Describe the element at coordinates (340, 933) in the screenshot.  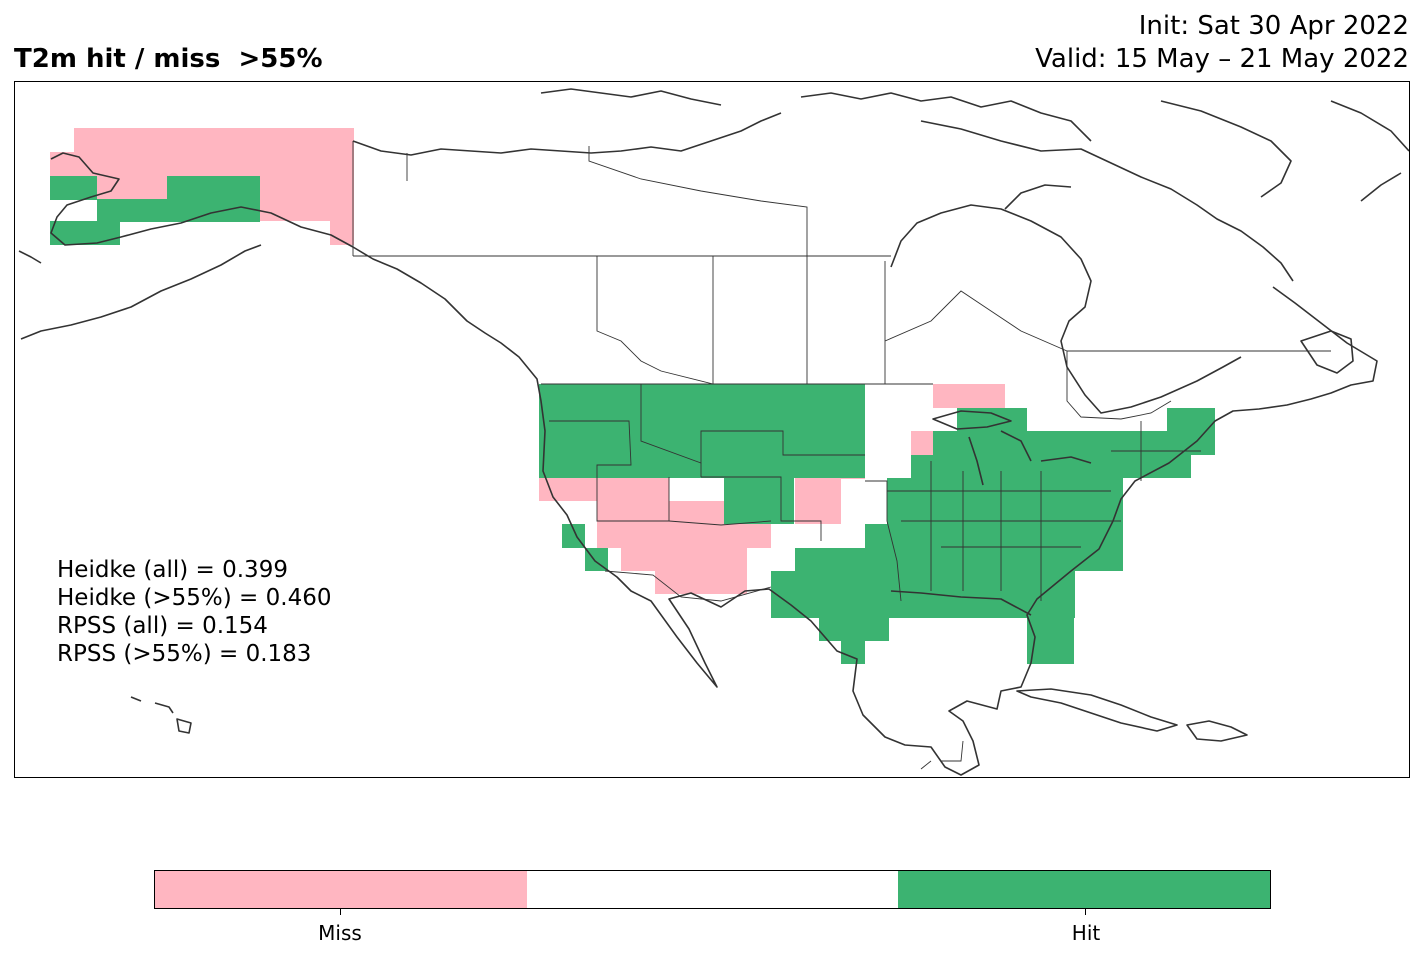
I see `colorbar-label-miss: Miss` at that location.